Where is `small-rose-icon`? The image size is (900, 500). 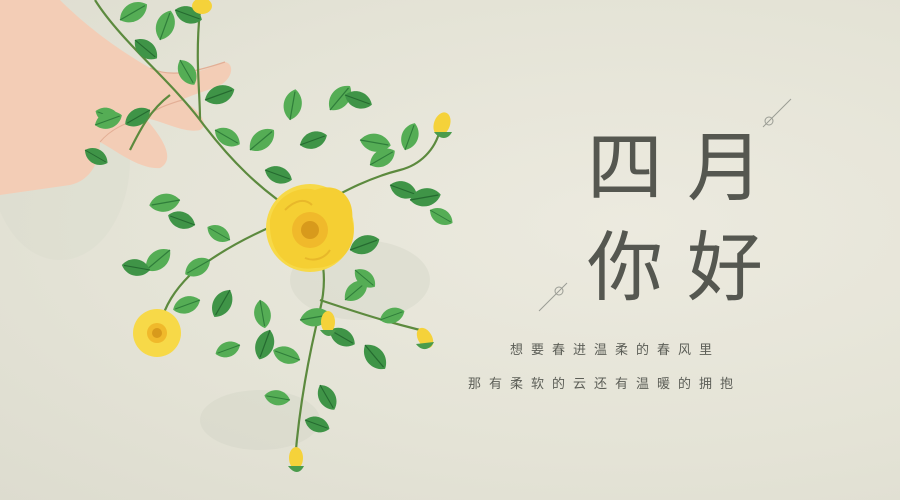
small-rose-icon is located at coordinates (157, 333).